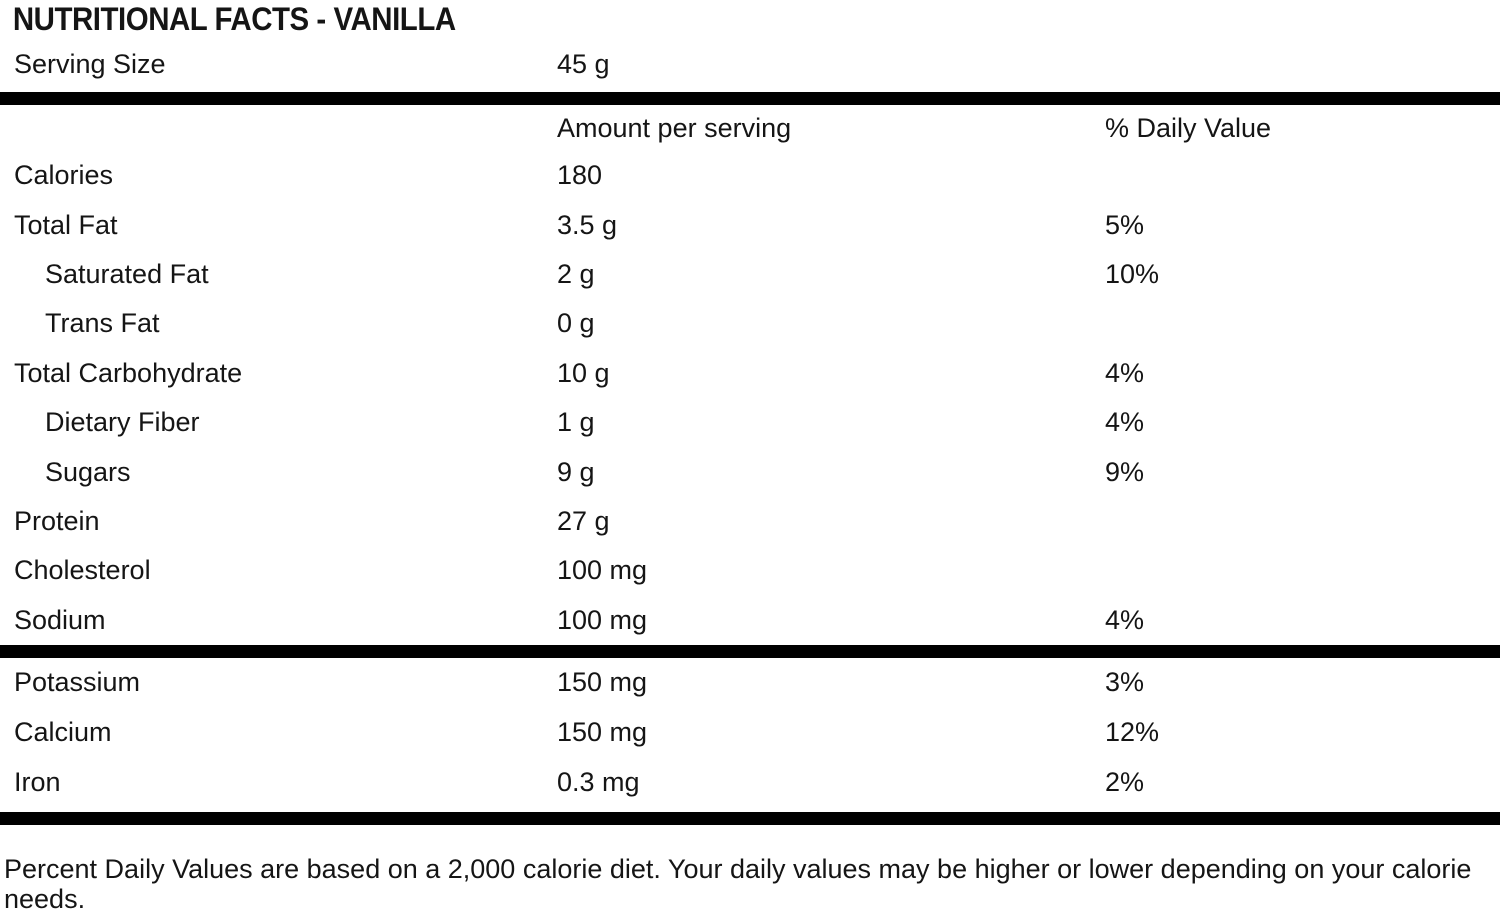 This screenshot has width=1500, height=916. What do you see at coordinates (750, 98) in the screenshot?
I see `divider-bar-top` at bounding box center [750, 98].